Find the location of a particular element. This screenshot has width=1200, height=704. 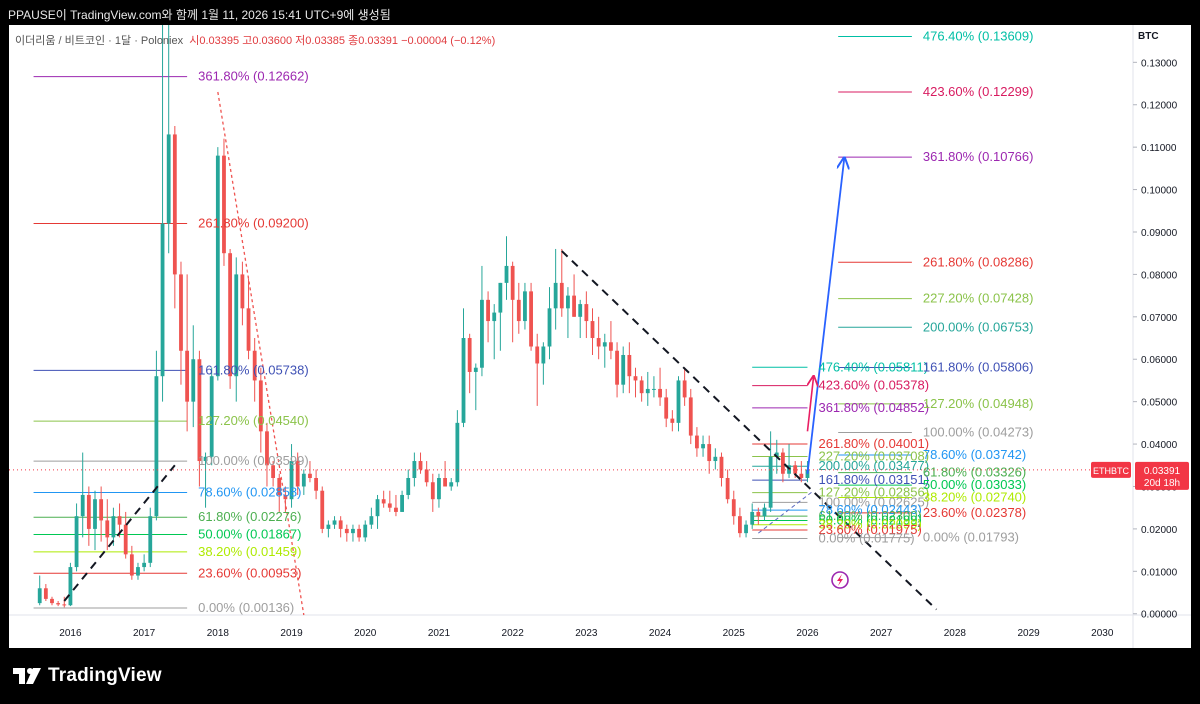

fib-level-label: 61.80% (0.02300) is located at coordinates (869, 515).